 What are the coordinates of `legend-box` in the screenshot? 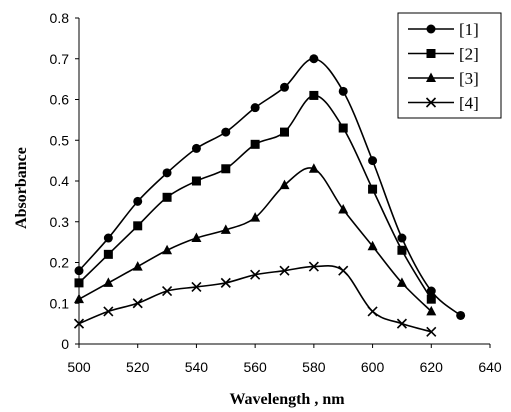 It's located at (449, 65).